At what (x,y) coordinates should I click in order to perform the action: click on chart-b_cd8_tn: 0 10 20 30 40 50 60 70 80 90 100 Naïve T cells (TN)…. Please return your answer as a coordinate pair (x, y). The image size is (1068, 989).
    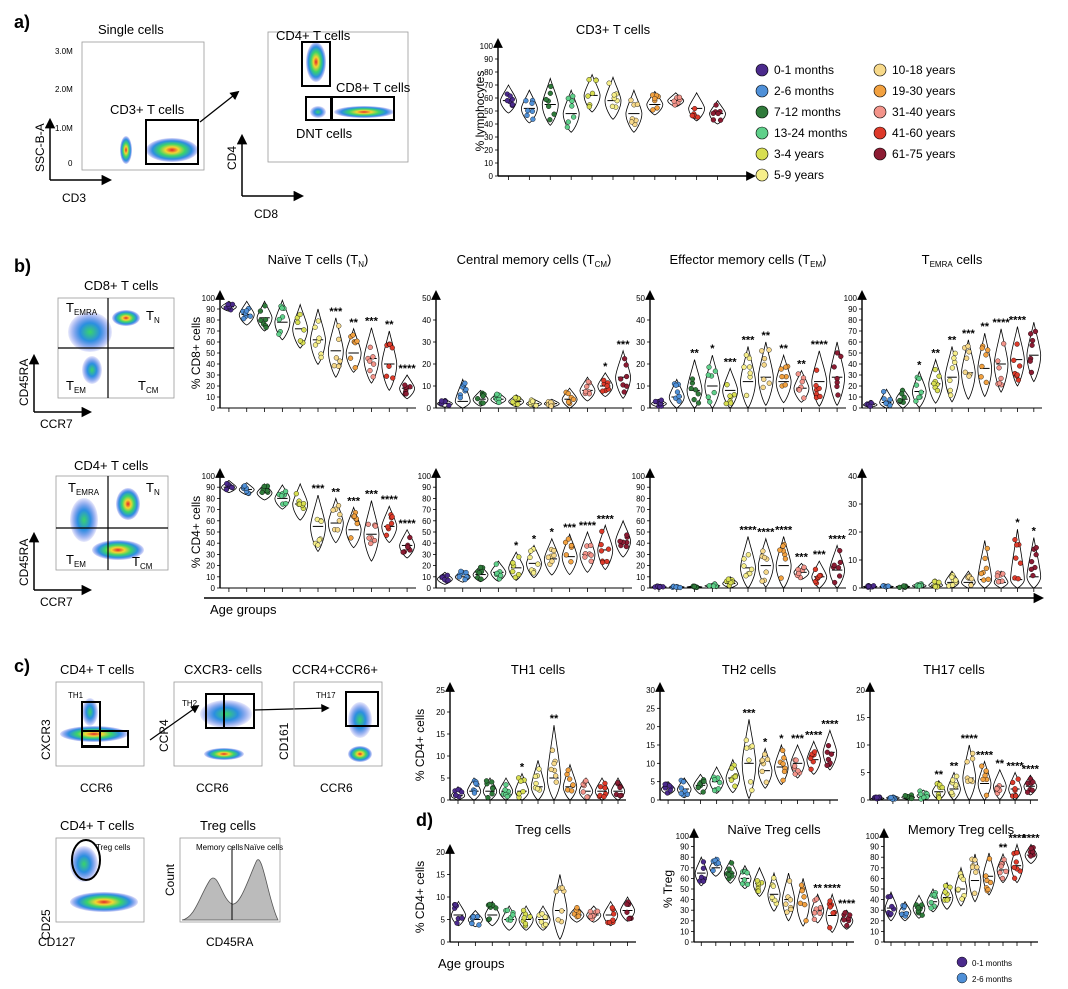
    Looking at the image, I should click on (302, 332).